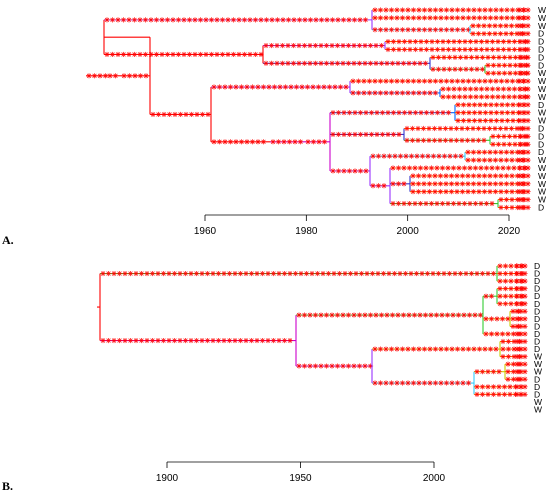 This screenshot has width=550, height=494. Describe the element at coordinates (509, 231) in the screenshot. I see `axis-tick-label: 2020` at that location.